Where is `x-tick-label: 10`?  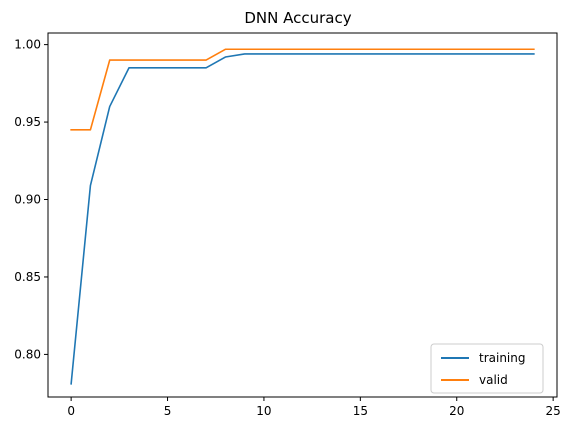
x-tick-label: 10 is located at coordinates (263, 411).